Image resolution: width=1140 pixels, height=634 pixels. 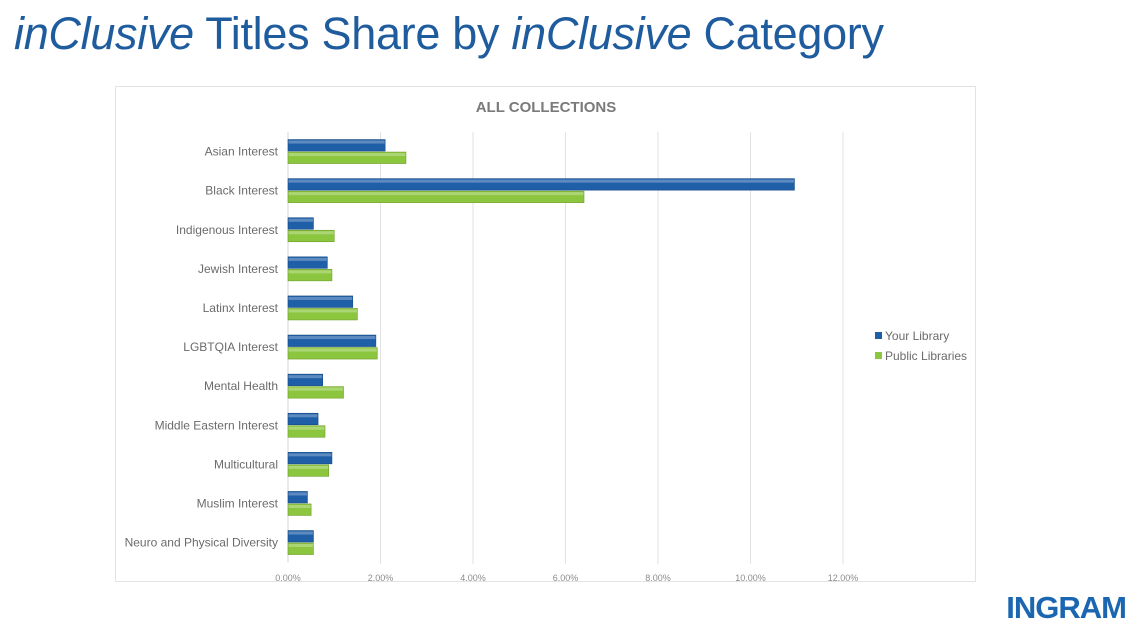 I want to click on x-tick-label: 6.00%, so click(x=566, y=577).